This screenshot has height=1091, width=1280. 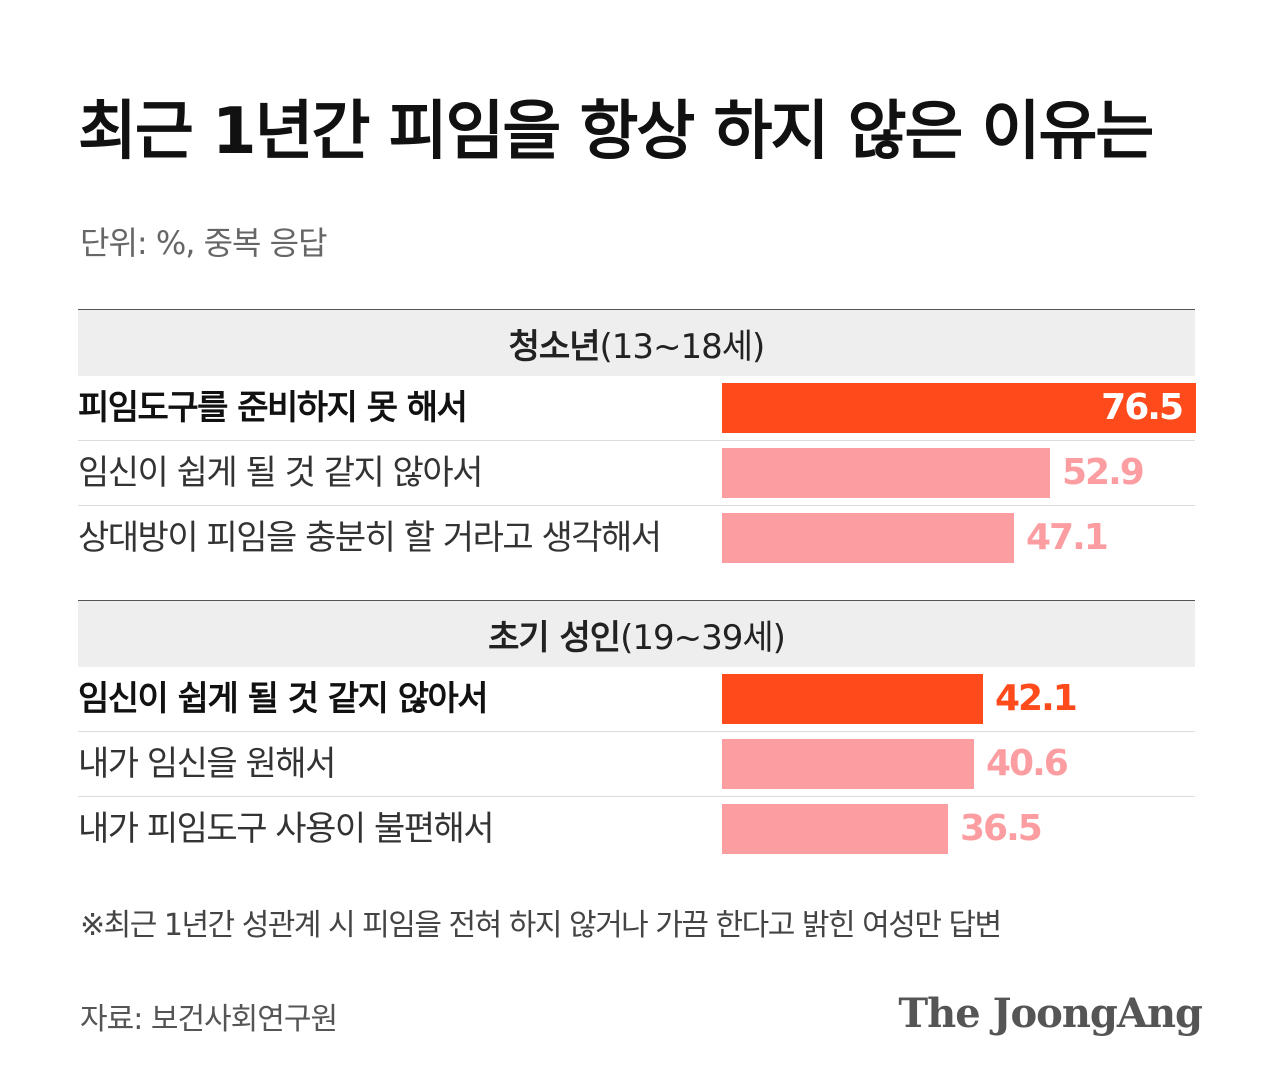 I want to click on category-label: 피임도구를 준비하지 못 해서, so click(x=273, y=408).